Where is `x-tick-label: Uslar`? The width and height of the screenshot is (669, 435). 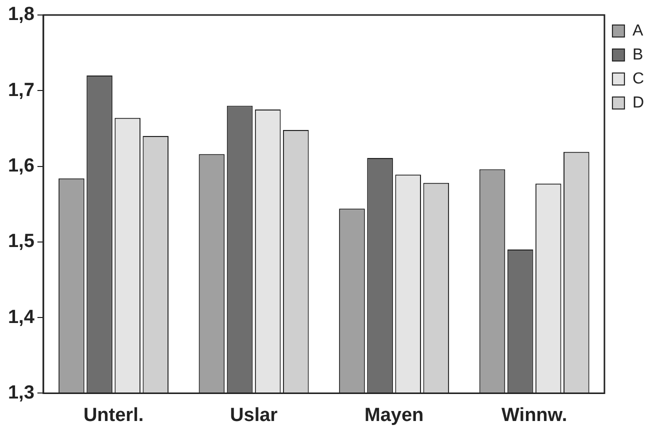 x-tick-label: Uslar is located at coordinates (254, 415).